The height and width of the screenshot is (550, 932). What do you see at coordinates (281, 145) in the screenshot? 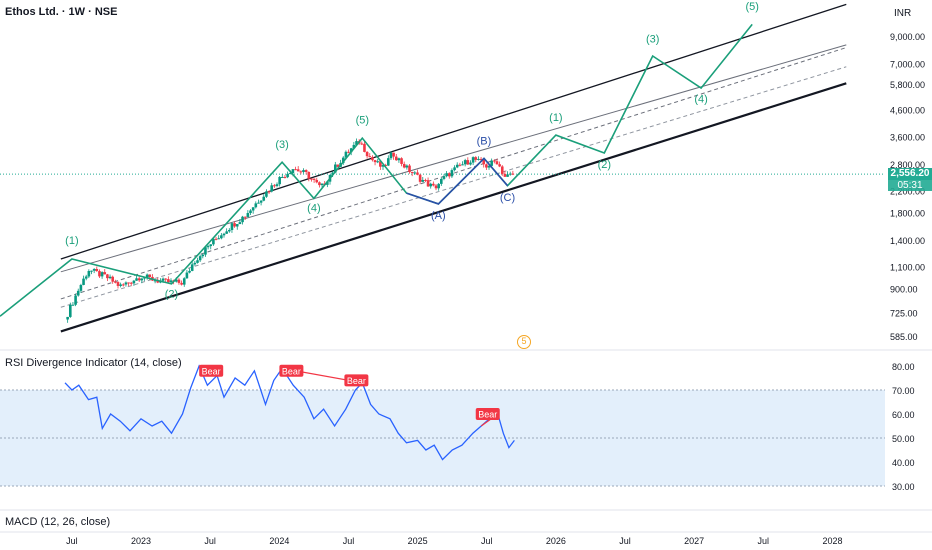
I see `wave-label: (3)` at bounding box center [281, 145].